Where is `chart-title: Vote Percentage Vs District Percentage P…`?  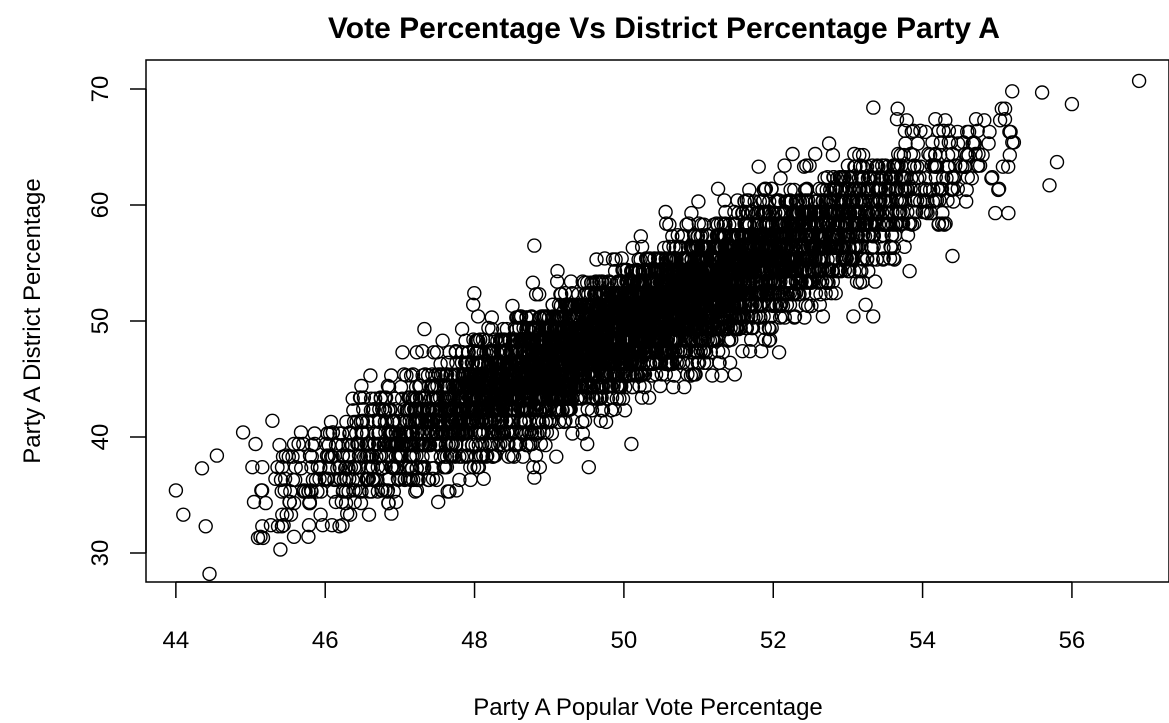
chart-title: Vote Percentage Vs District Percentage P… is located at coordinates (664, 28).